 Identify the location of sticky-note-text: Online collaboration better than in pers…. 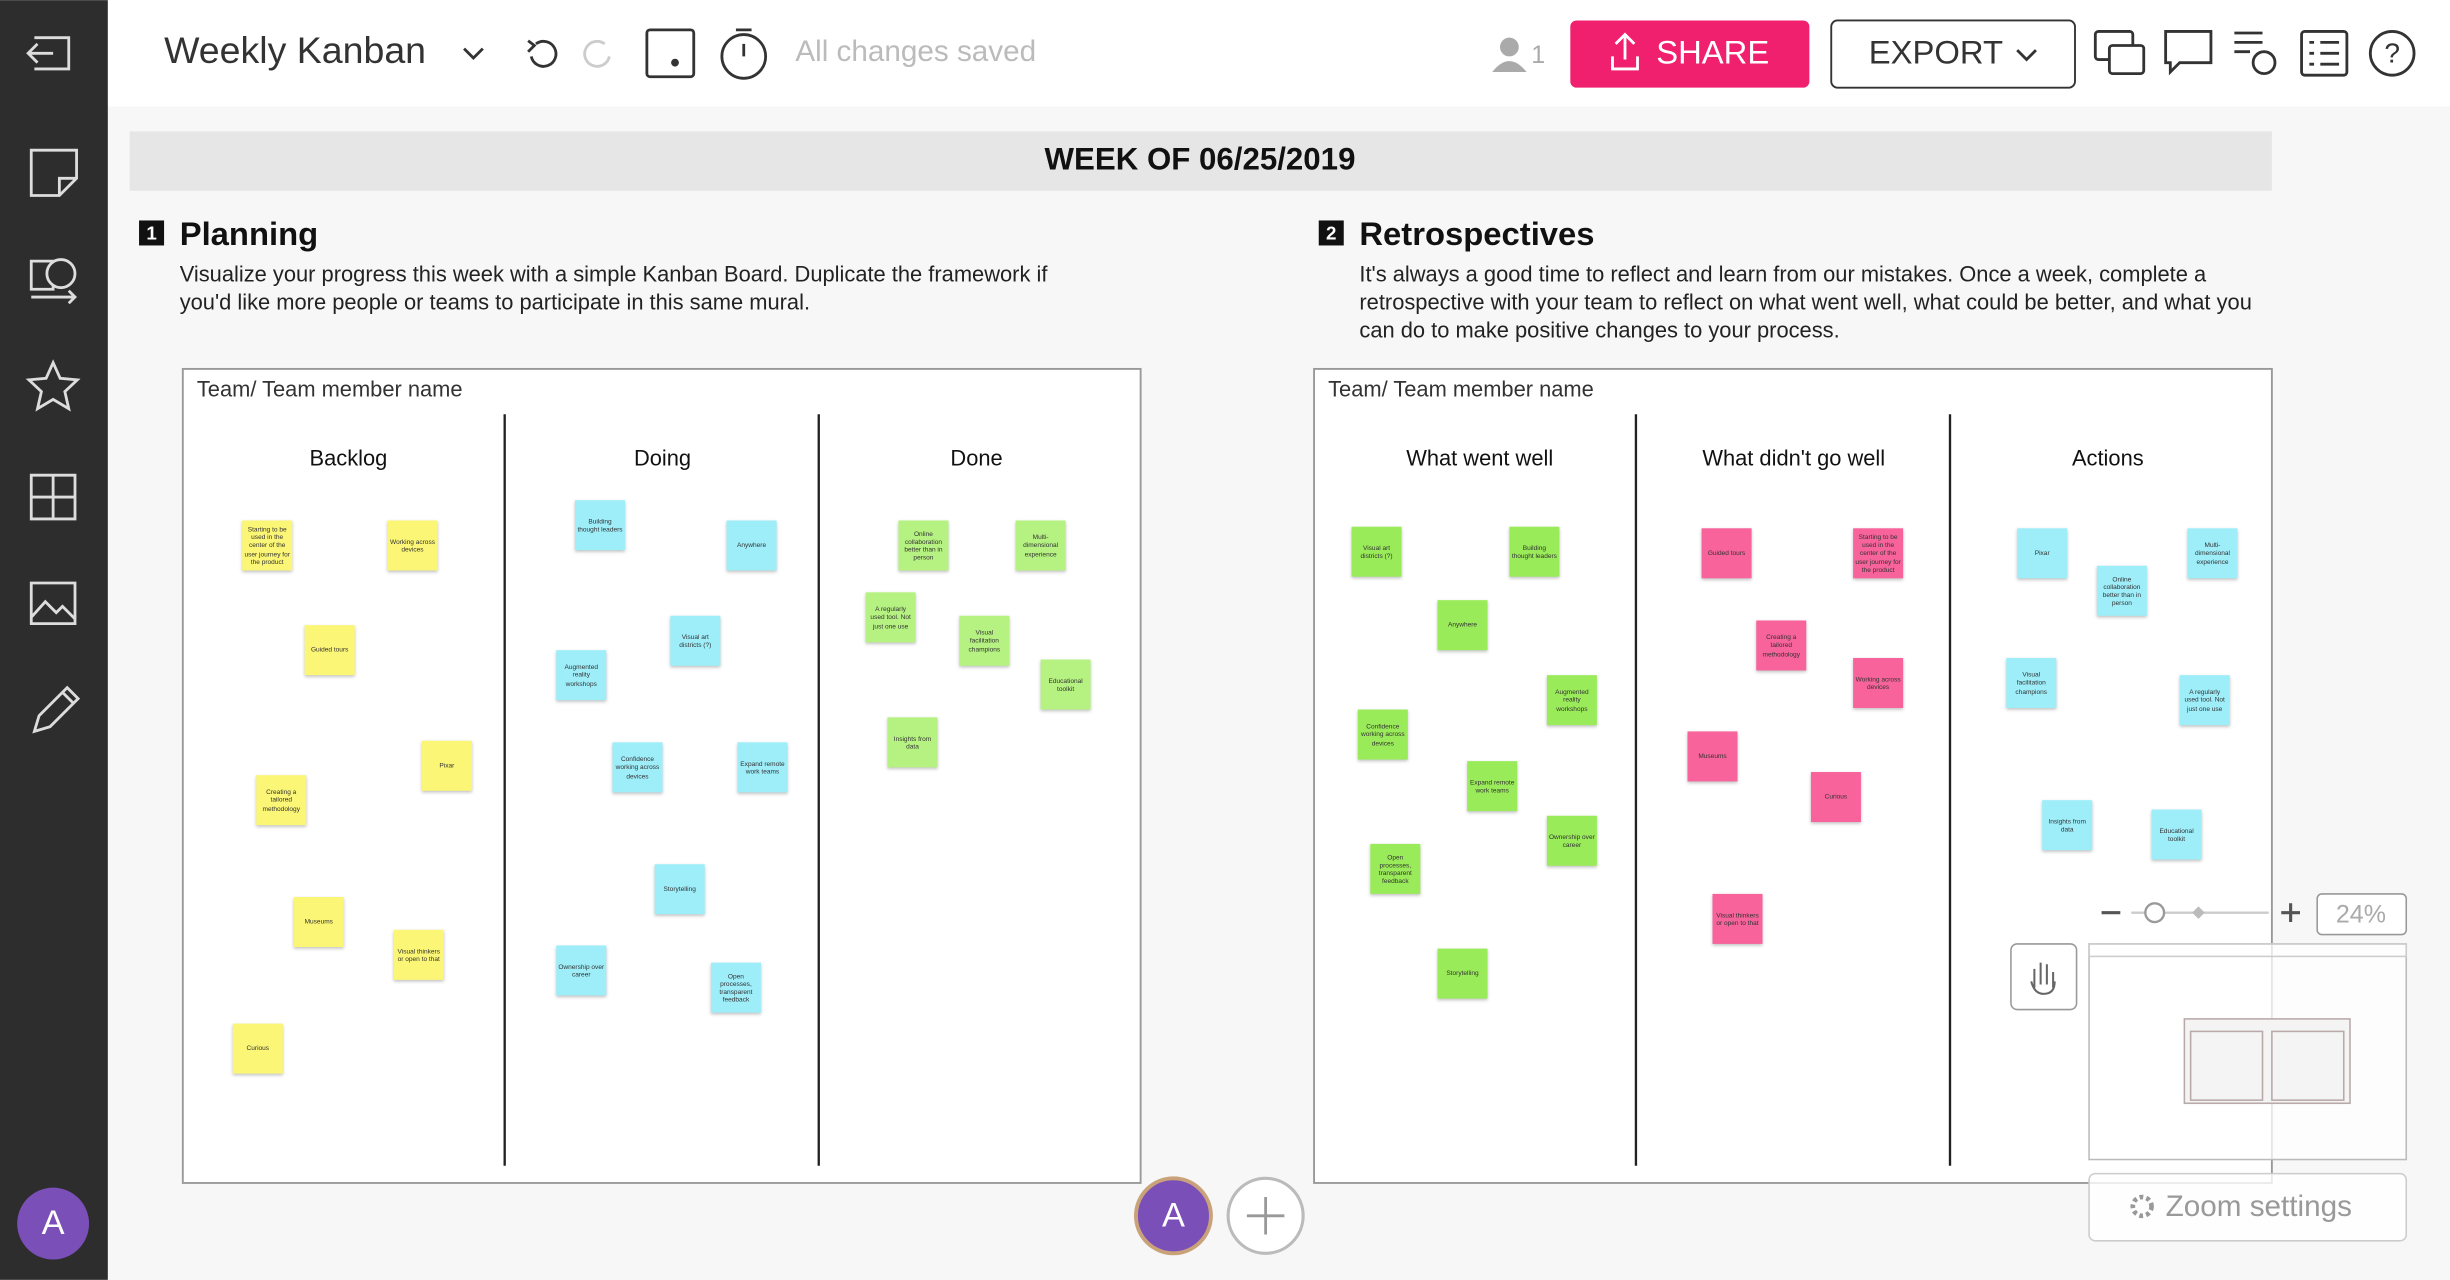
(2121, 591).